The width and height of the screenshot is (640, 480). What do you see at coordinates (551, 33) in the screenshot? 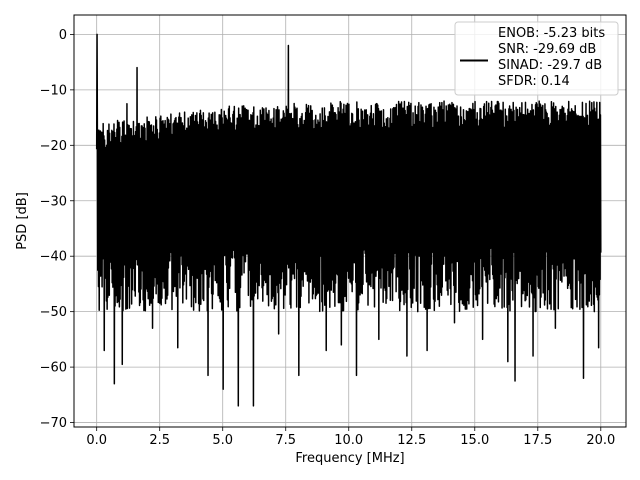
I see `legend-enob: ENOB: -5.23 bits` at bounding box center [551, 33].